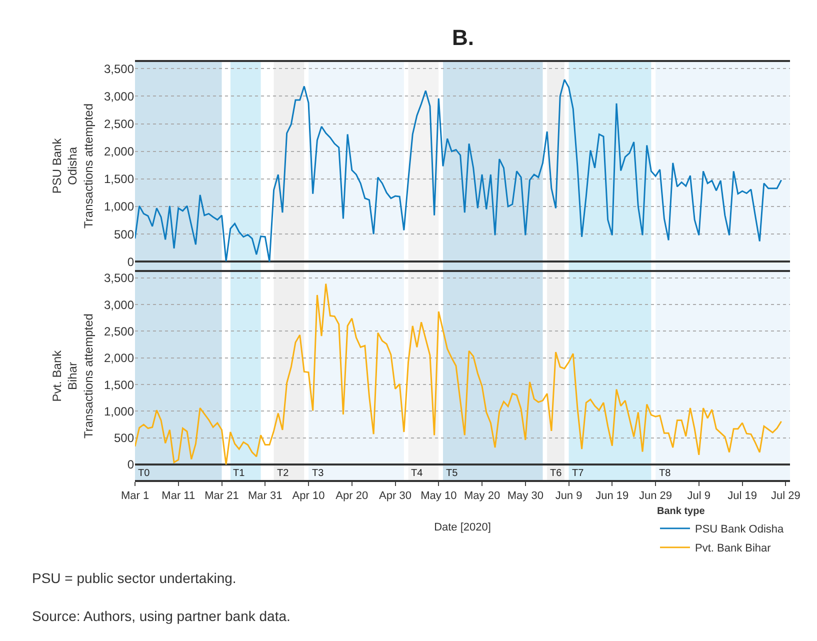  I want to click on x-tick-label: Mar 11, so click(179, 496).